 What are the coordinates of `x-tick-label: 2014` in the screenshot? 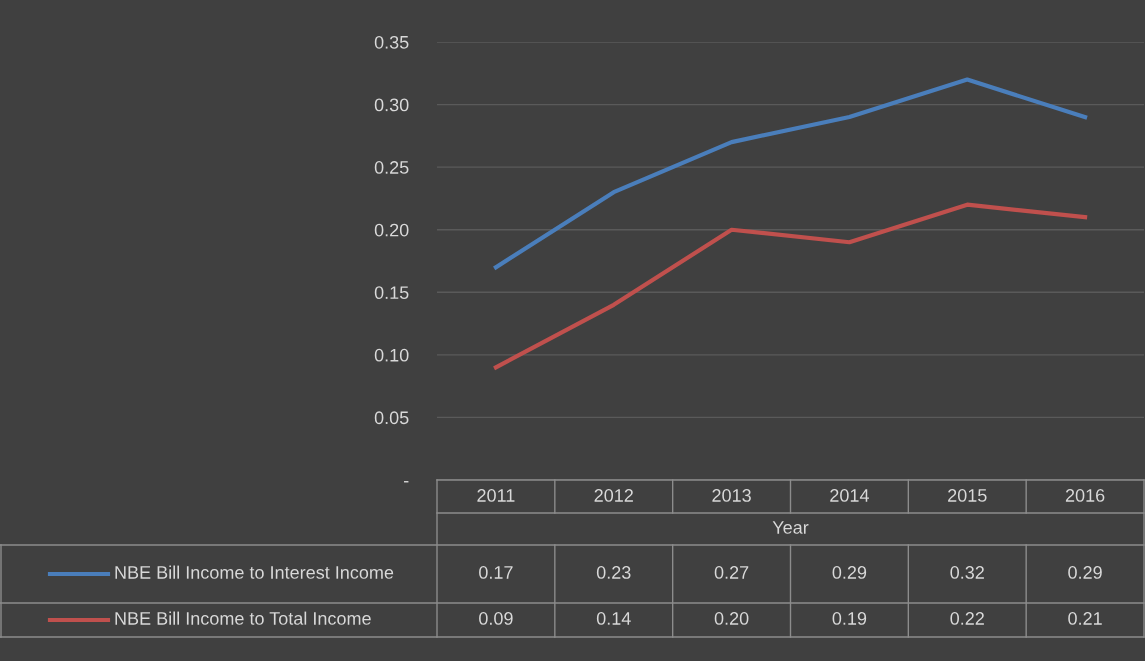 It's located at (849, 495).